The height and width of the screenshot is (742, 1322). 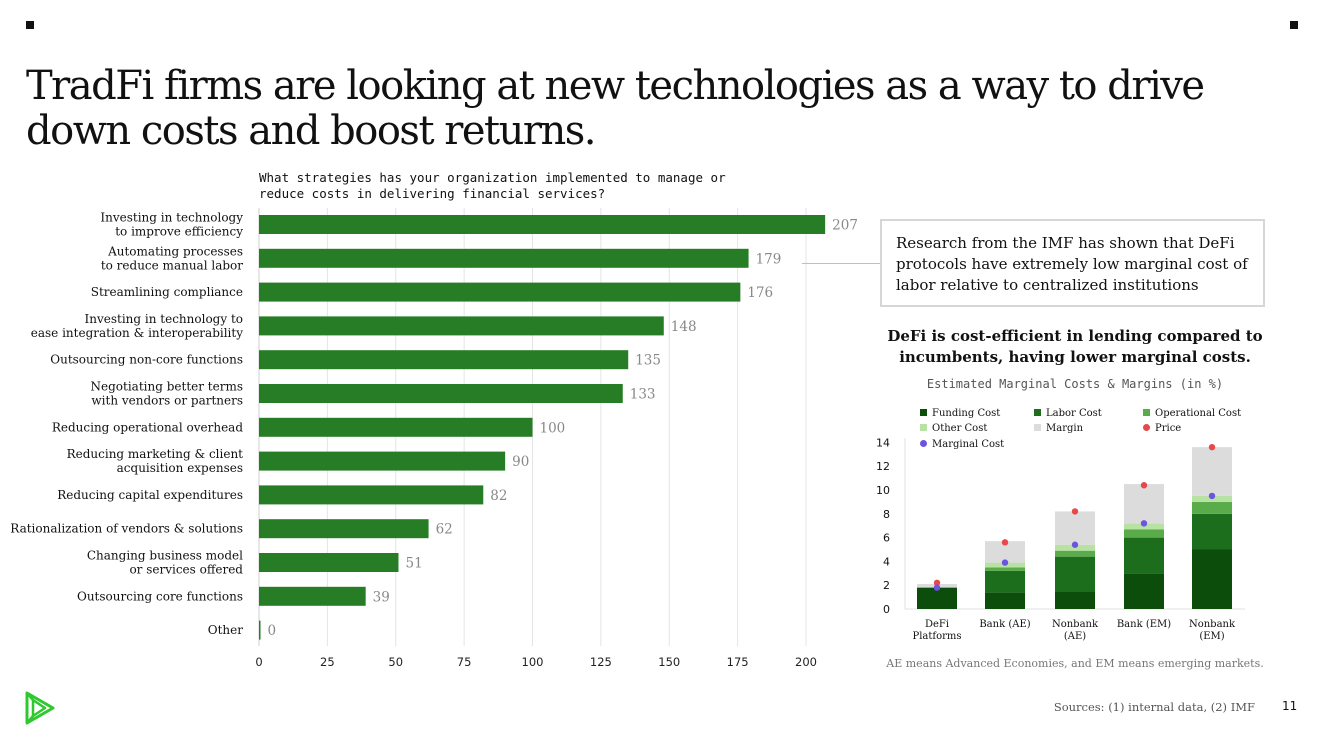 I want to click on y-tick-label: 2, so click(x=886, y=585).